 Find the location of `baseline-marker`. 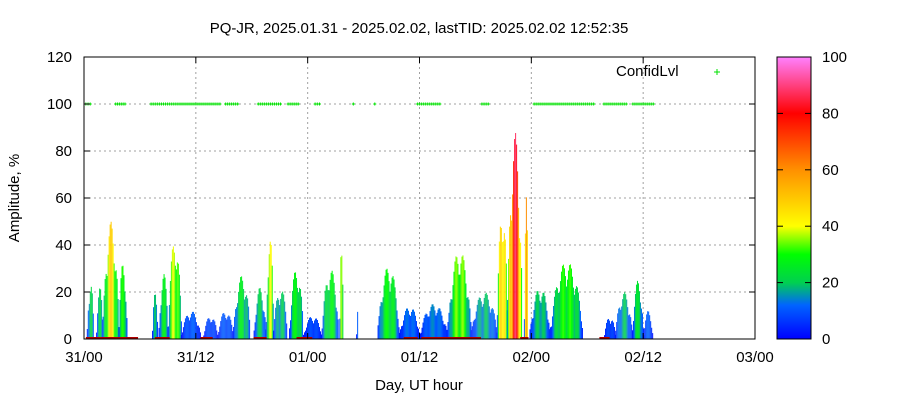

baseline-marker is located at coordinates (451, 338).